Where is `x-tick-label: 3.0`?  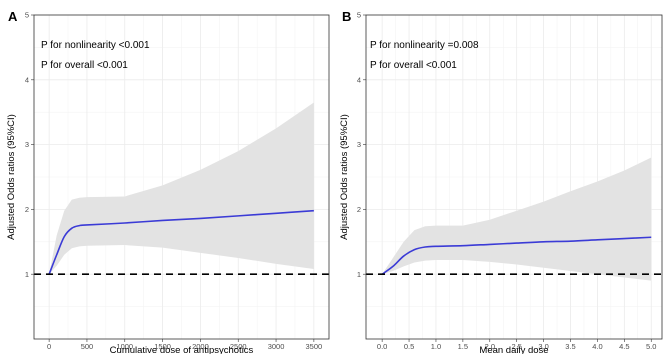
x-tick-label: 3.0 is located at coordinates (543, 346).